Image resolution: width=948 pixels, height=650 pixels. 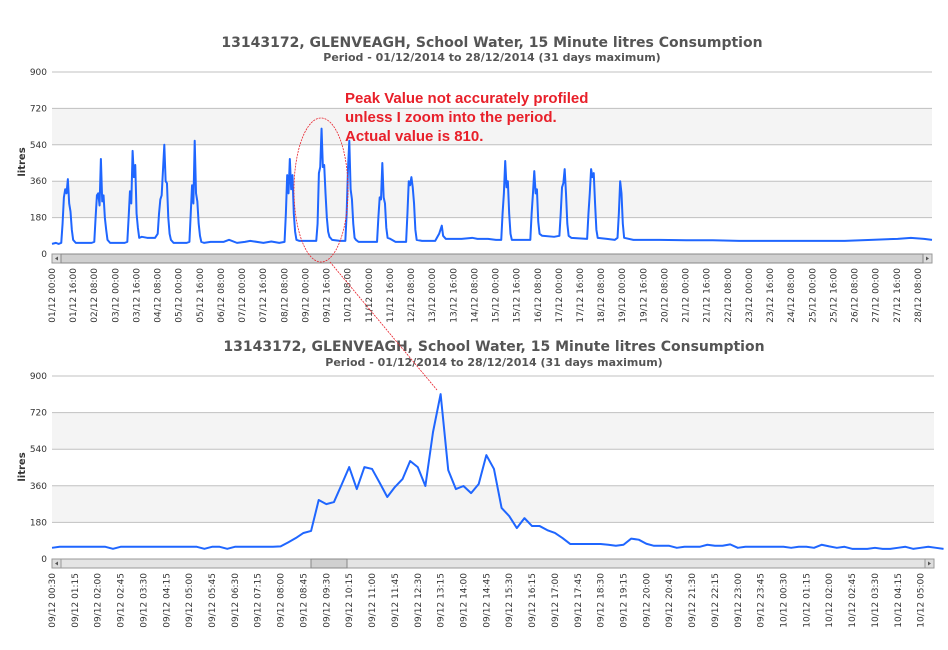 What do you see at coordinates (602, 600) in the screenshot?
I see `x-tick-label: 09/12 18:30` at bounding box center [602, 600].